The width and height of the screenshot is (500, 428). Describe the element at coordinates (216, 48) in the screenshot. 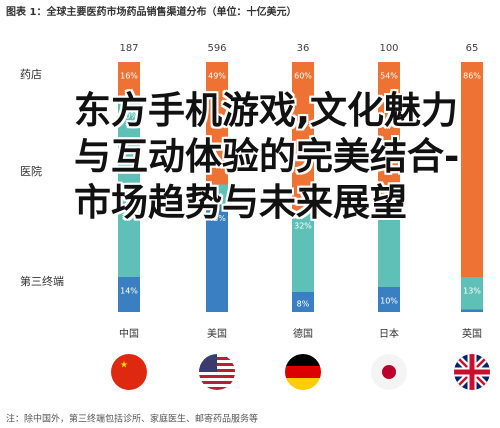

I see `total-label: 596` at that location.